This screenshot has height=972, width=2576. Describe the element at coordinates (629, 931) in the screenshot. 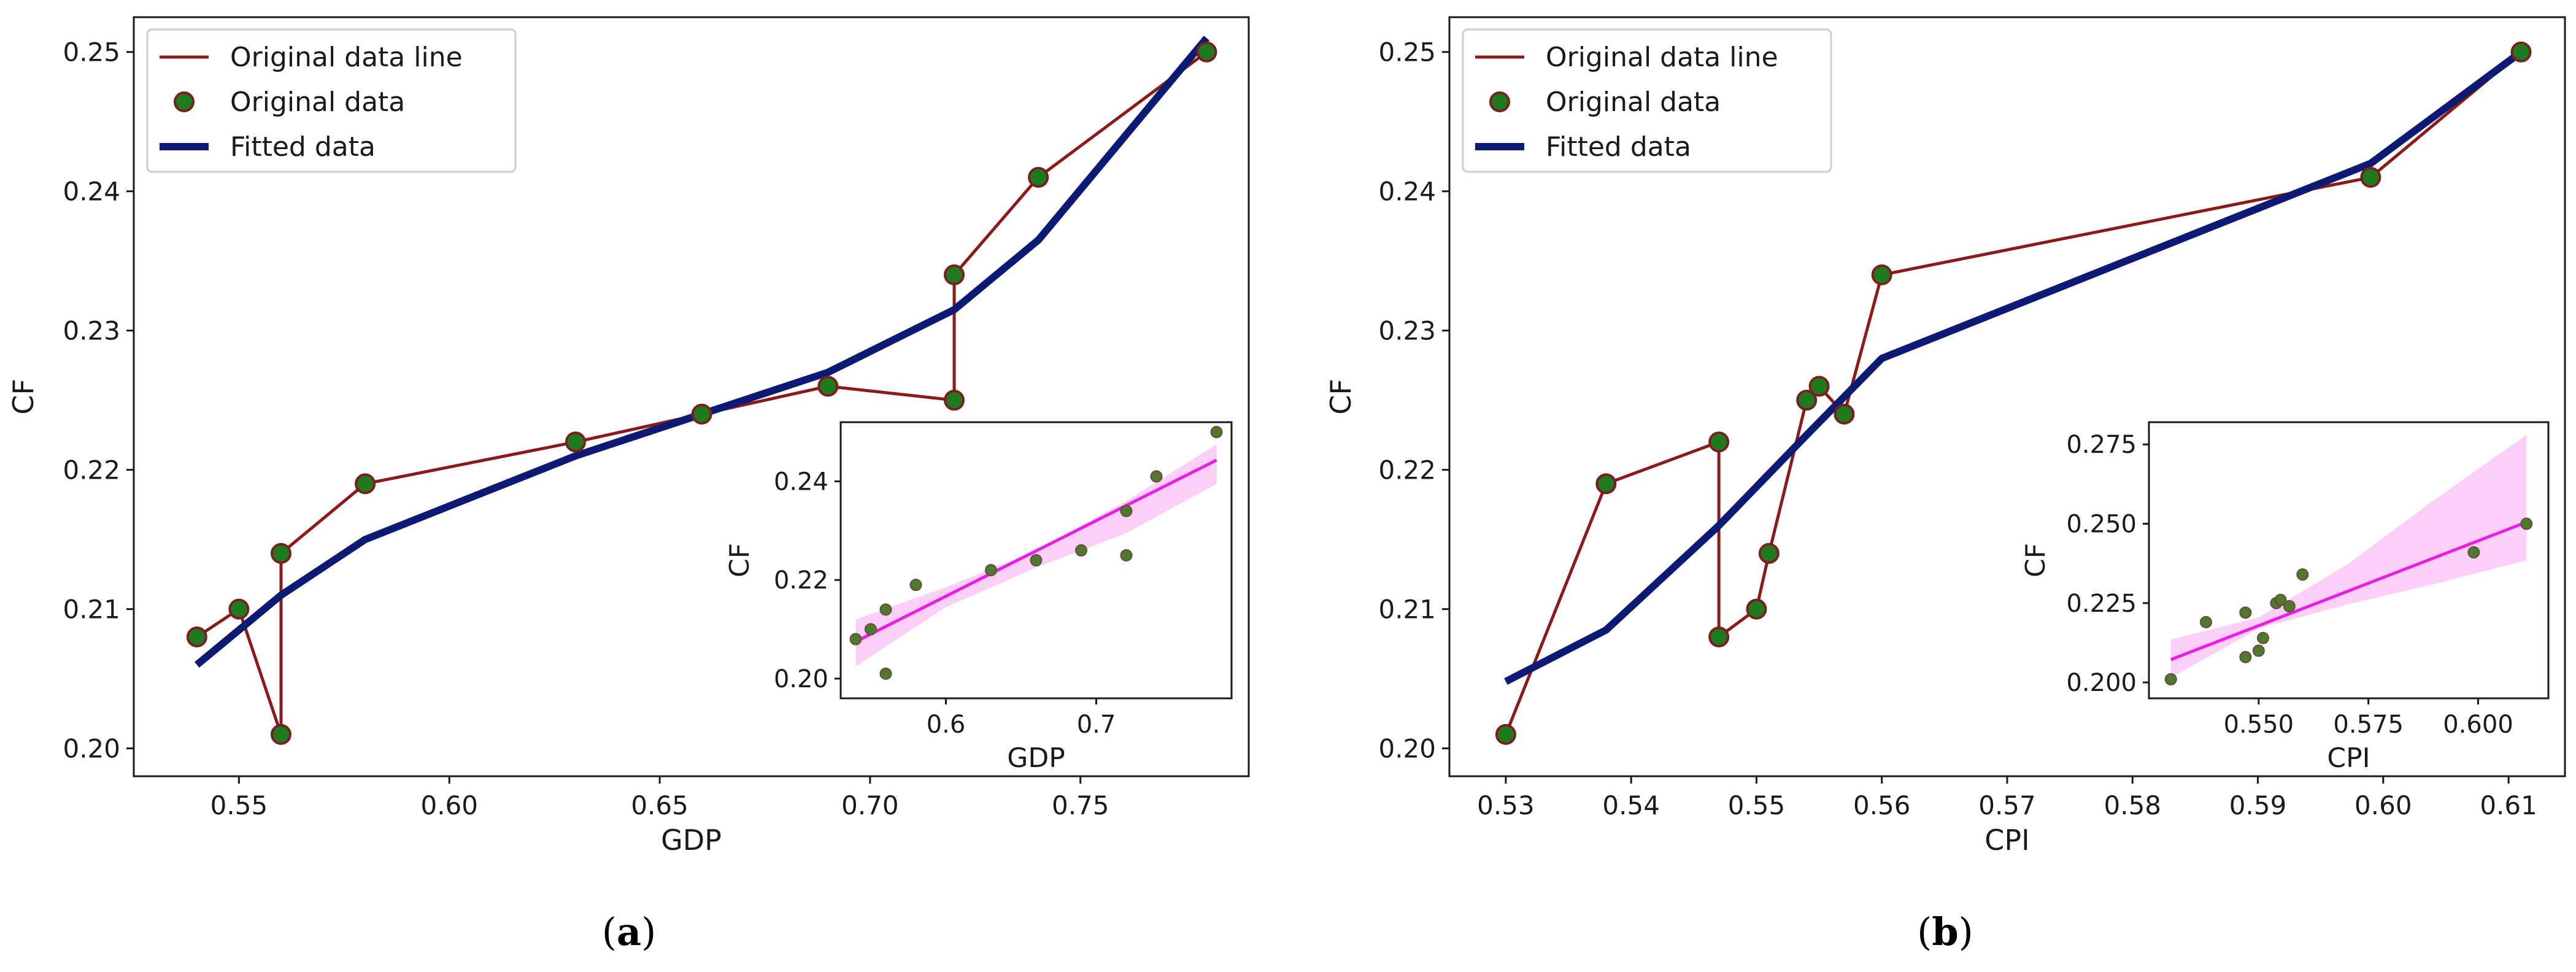

I see `panel-caption: (a)` at that location.